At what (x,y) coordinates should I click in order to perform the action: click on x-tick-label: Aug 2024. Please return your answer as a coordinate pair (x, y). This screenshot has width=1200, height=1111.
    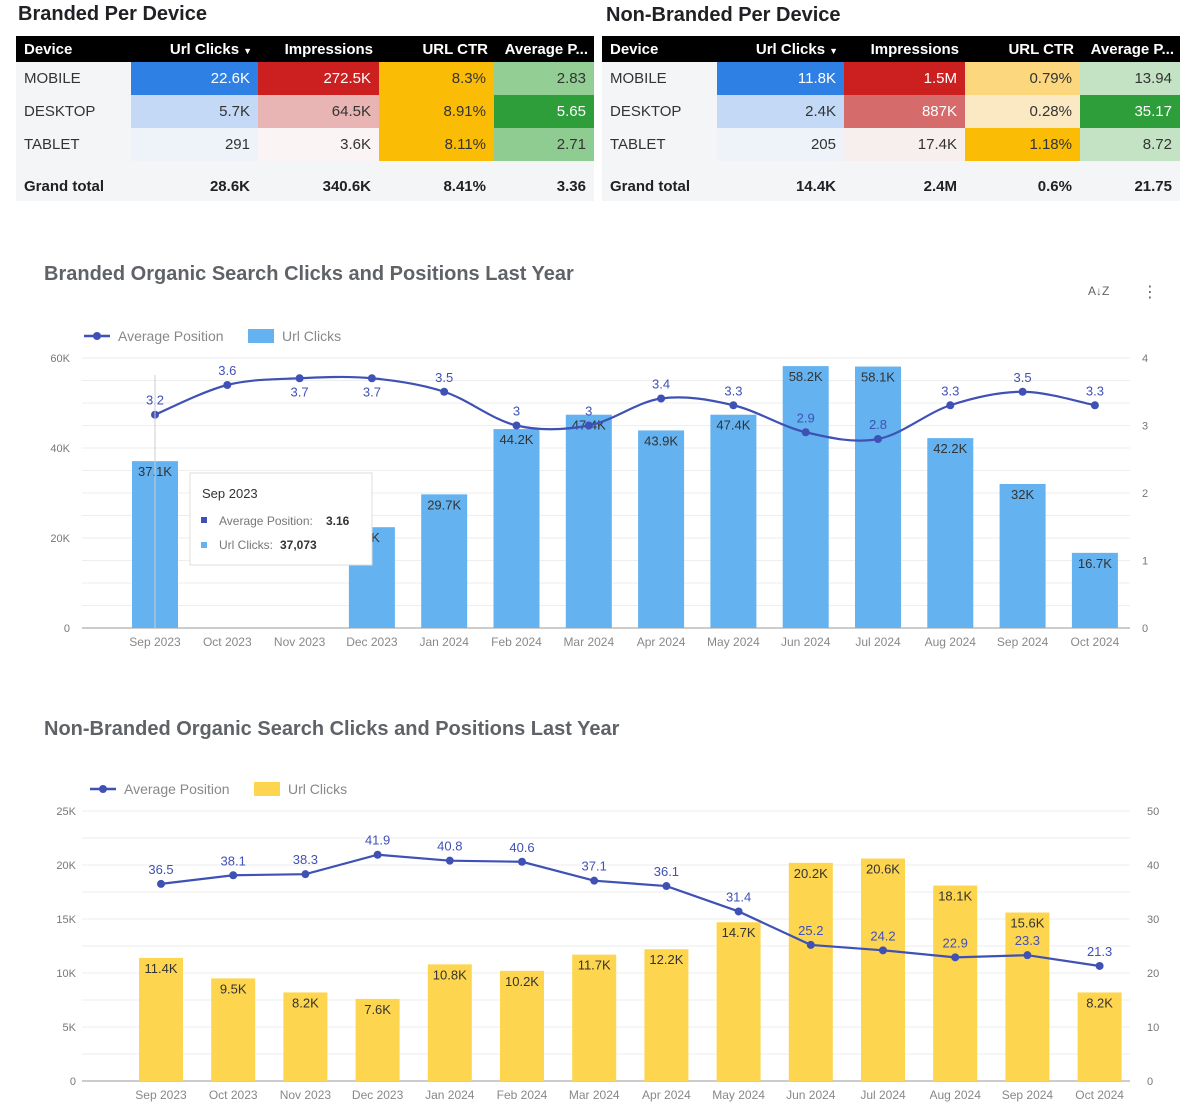
    Looking at the image, I should click on (956, 1095).